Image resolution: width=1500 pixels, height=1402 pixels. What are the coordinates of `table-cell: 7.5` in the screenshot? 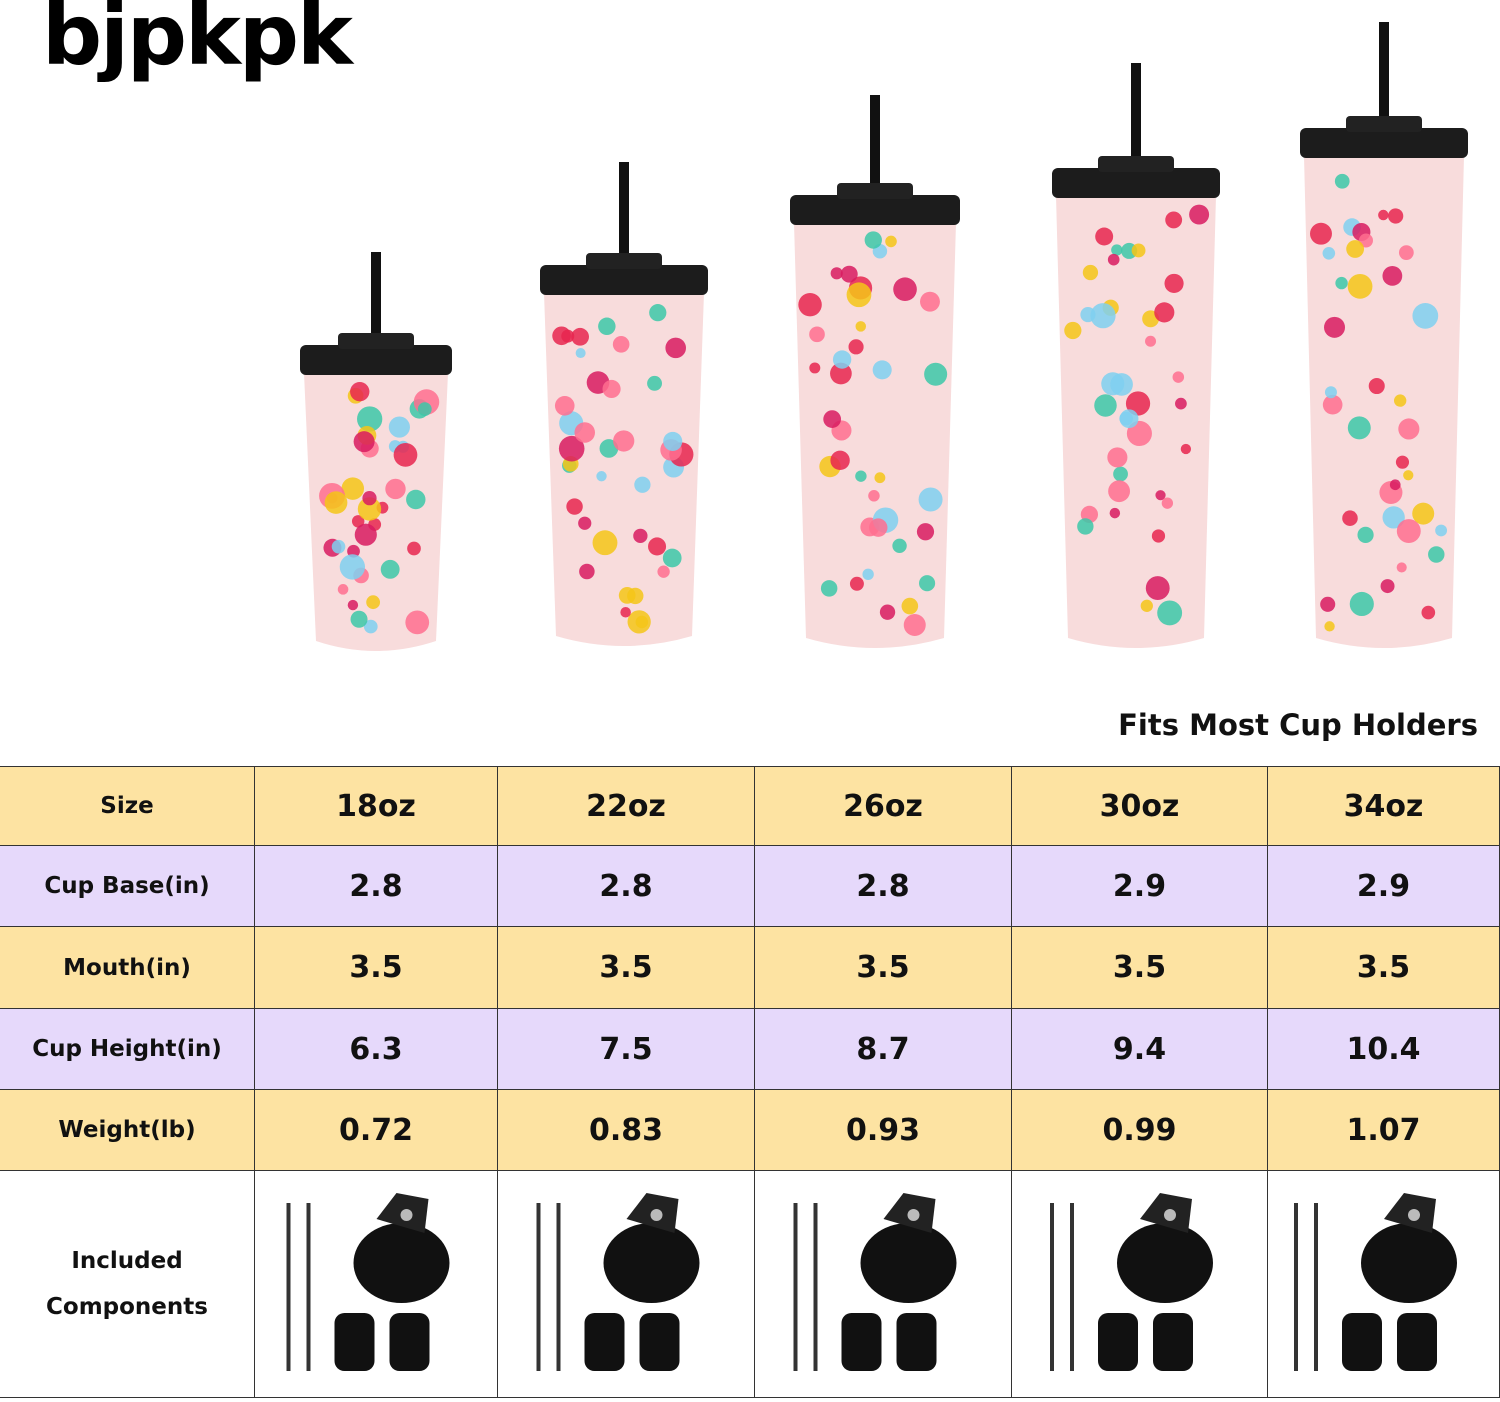 It's located at (626, 1049).